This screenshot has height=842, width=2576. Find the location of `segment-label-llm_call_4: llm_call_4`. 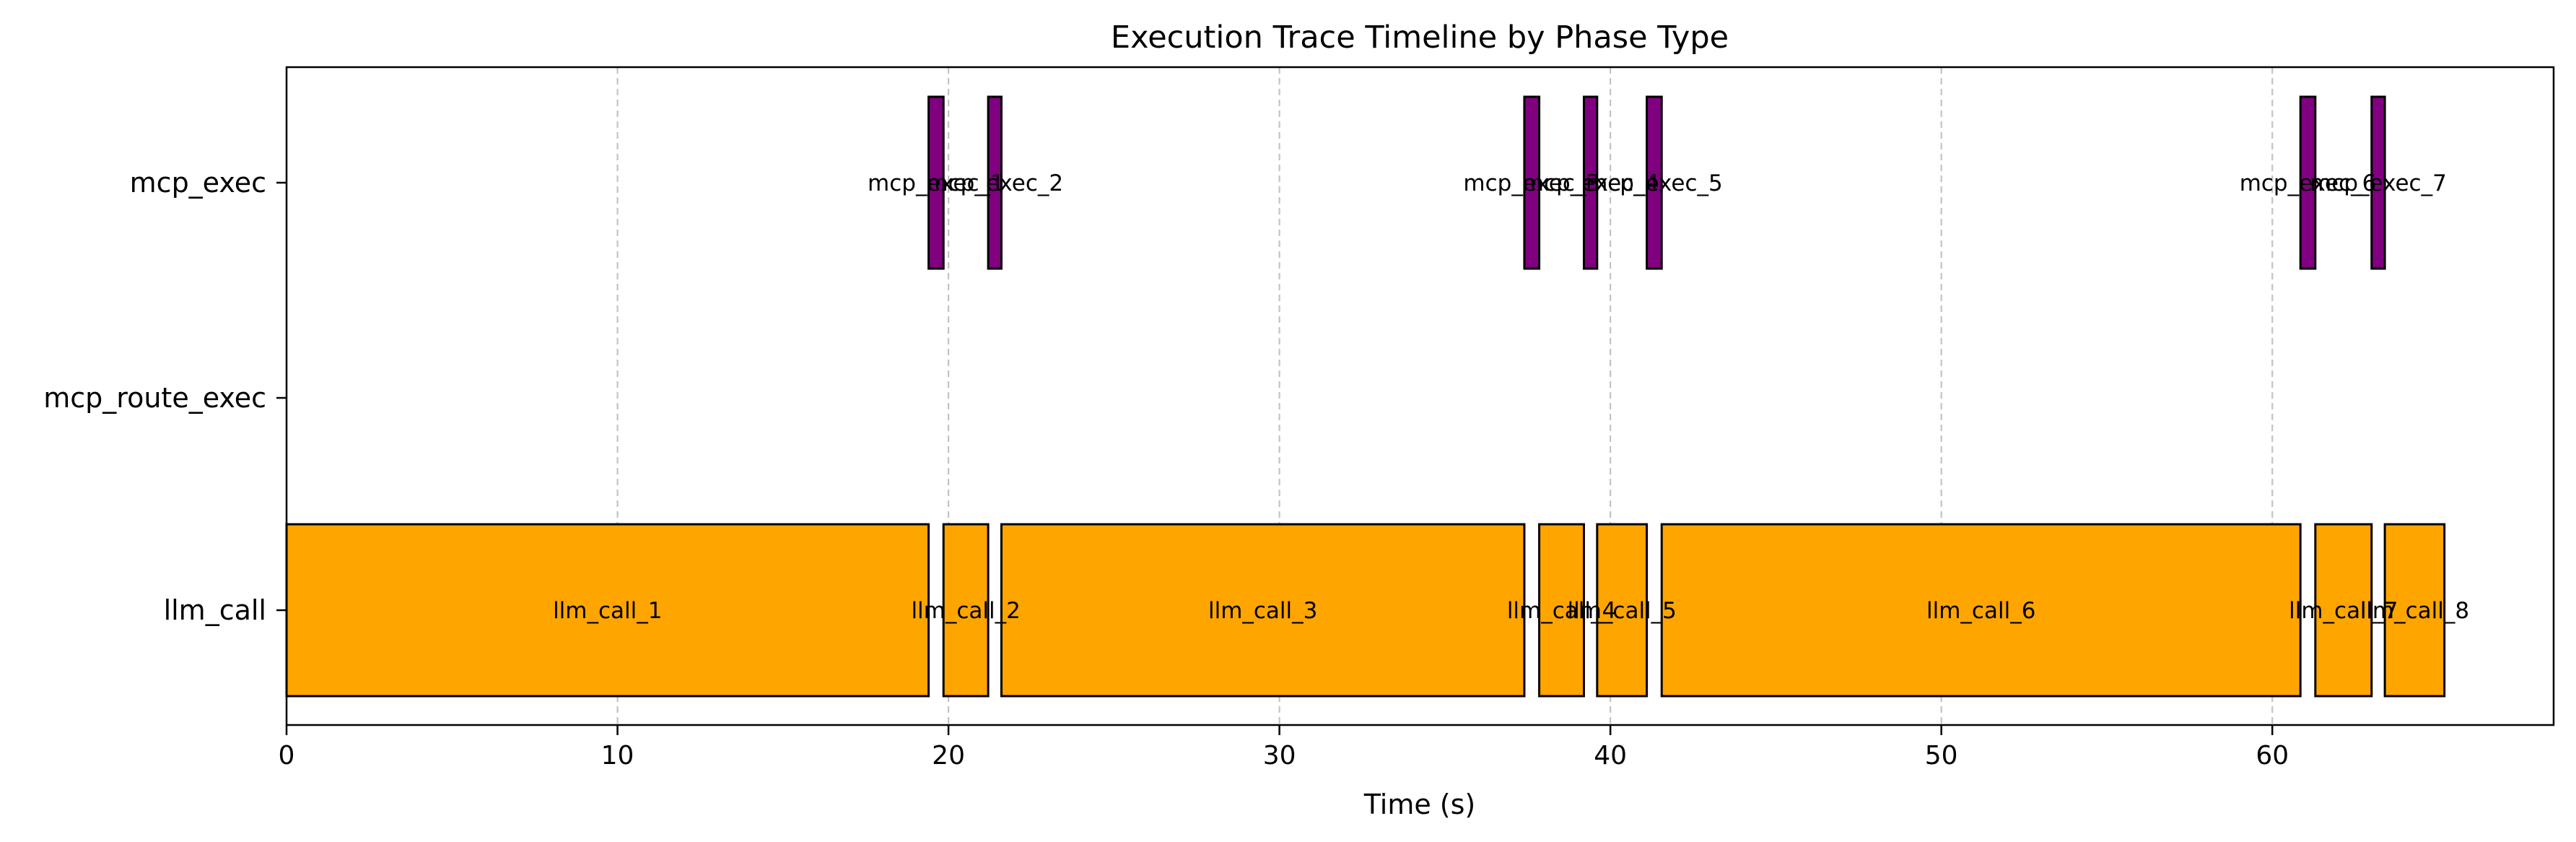

segment-label-llm_call_4: llm_call_4 is located at coordinates (1561, 611).